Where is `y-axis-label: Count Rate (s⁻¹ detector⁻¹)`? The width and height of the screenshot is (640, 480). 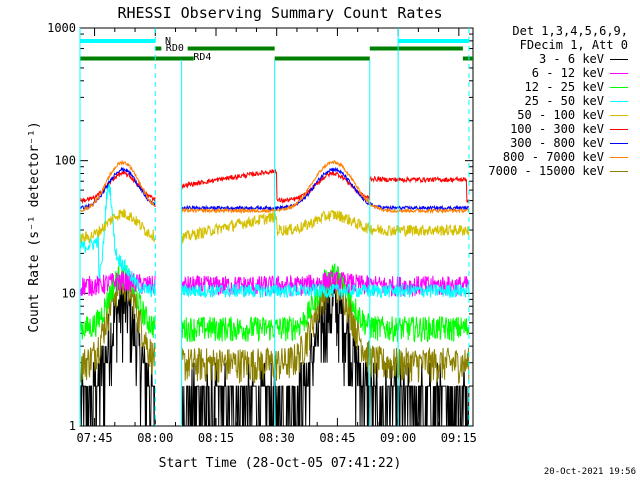 y-axis-label: Count Rate (s⁻¹ detector⁻¹) is located at coordinates (34, 226).